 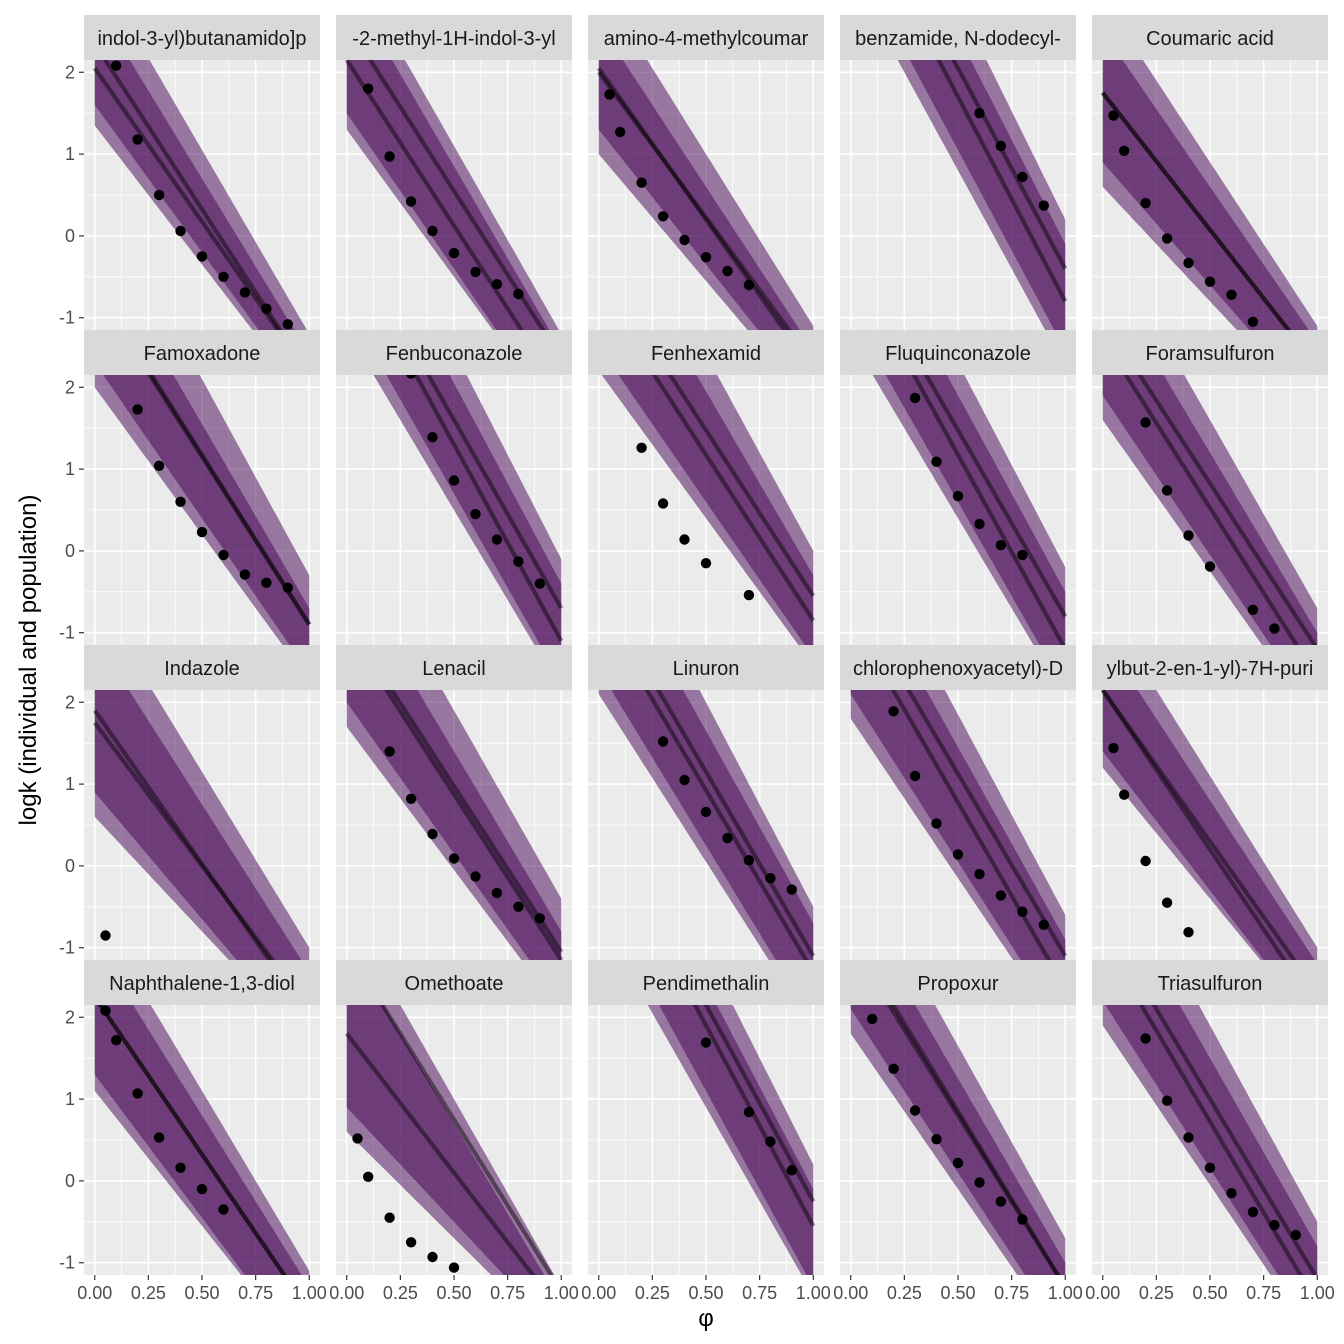 I want to click on facet-label: Indazole, so click(x=202, y=669).